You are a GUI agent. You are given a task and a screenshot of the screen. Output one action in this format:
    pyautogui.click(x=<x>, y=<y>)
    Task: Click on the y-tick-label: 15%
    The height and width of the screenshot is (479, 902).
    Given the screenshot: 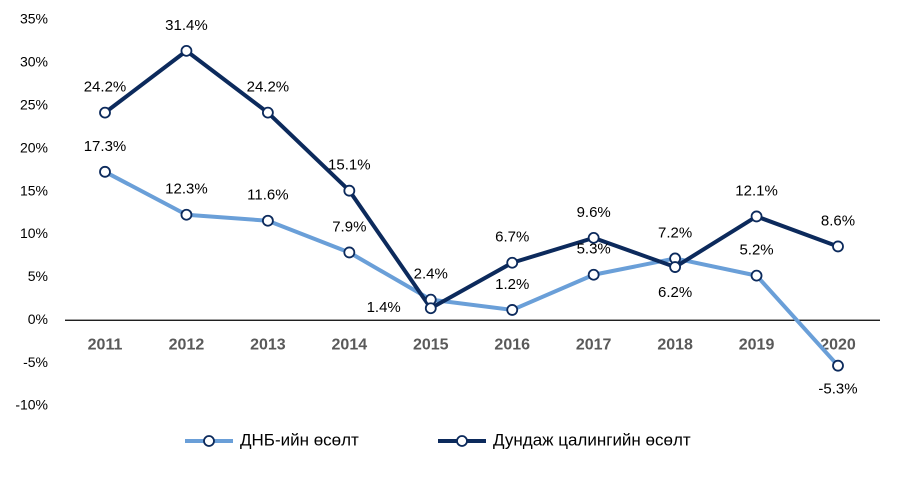 What is the action you would take?
    pyautogui.click(x=34, y=190)
    